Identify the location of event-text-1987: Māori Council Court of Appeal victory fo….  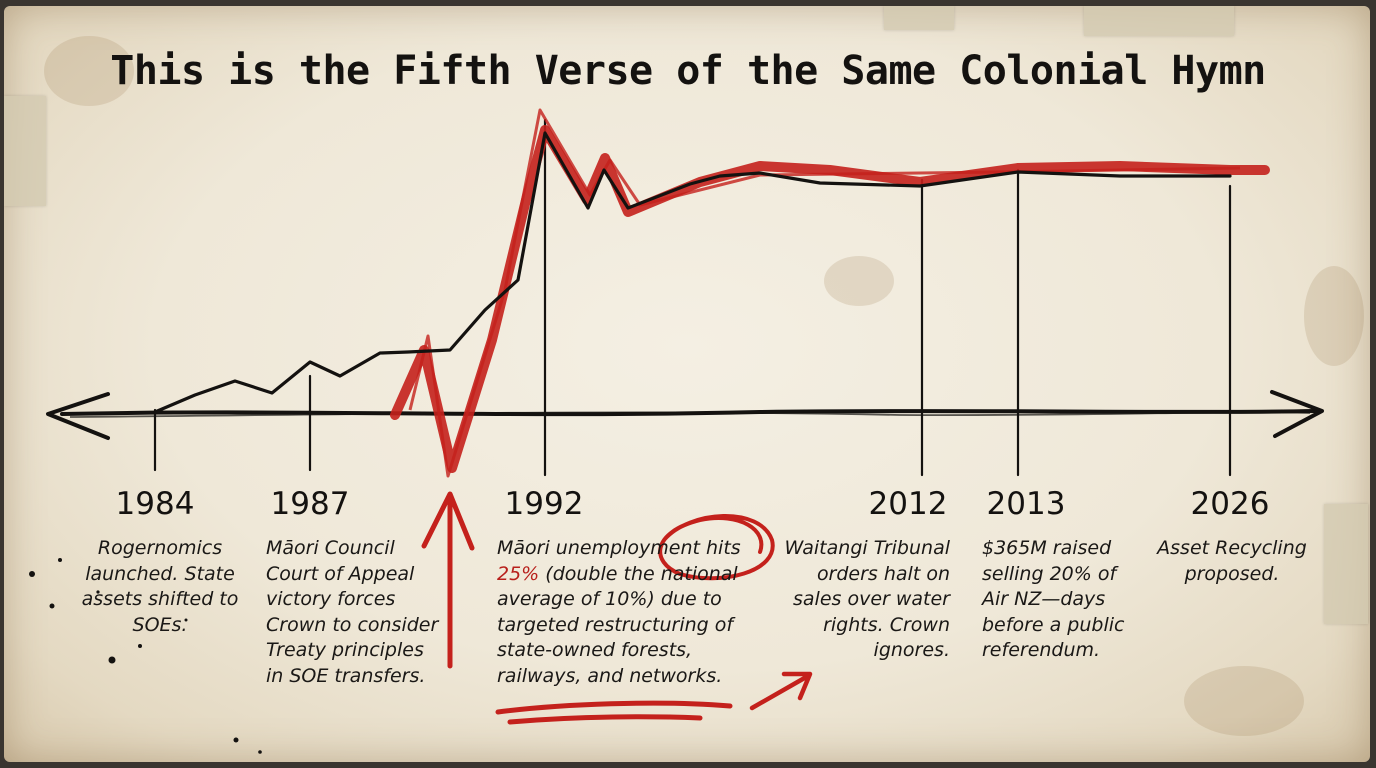
(352, 612).